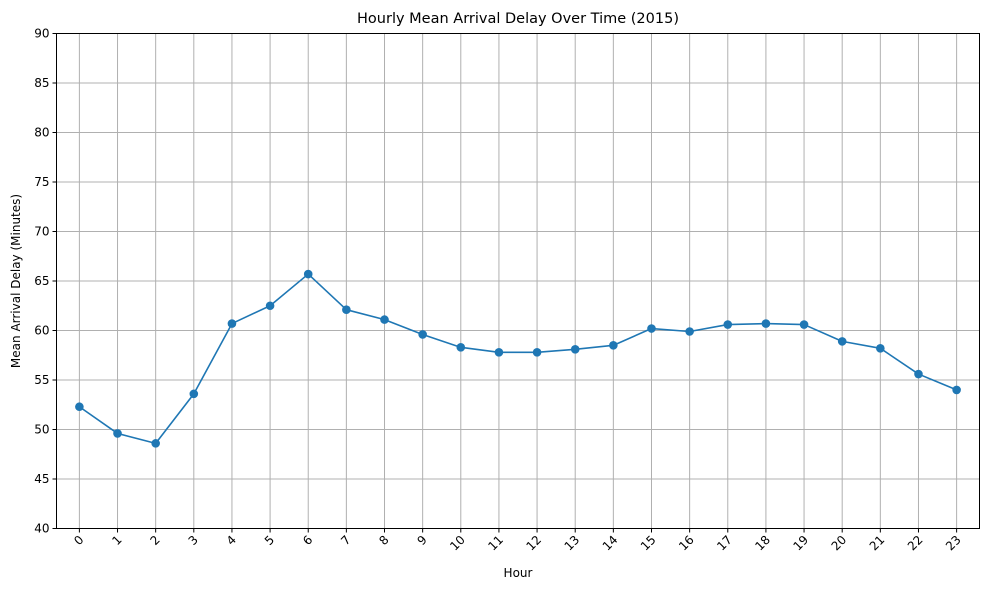 This screenshot has width=990, height=590. What do you see at coordinates (41, 331) in the screenshot?
I see `y-tick-label: 60` at bounding box center [41, 331].